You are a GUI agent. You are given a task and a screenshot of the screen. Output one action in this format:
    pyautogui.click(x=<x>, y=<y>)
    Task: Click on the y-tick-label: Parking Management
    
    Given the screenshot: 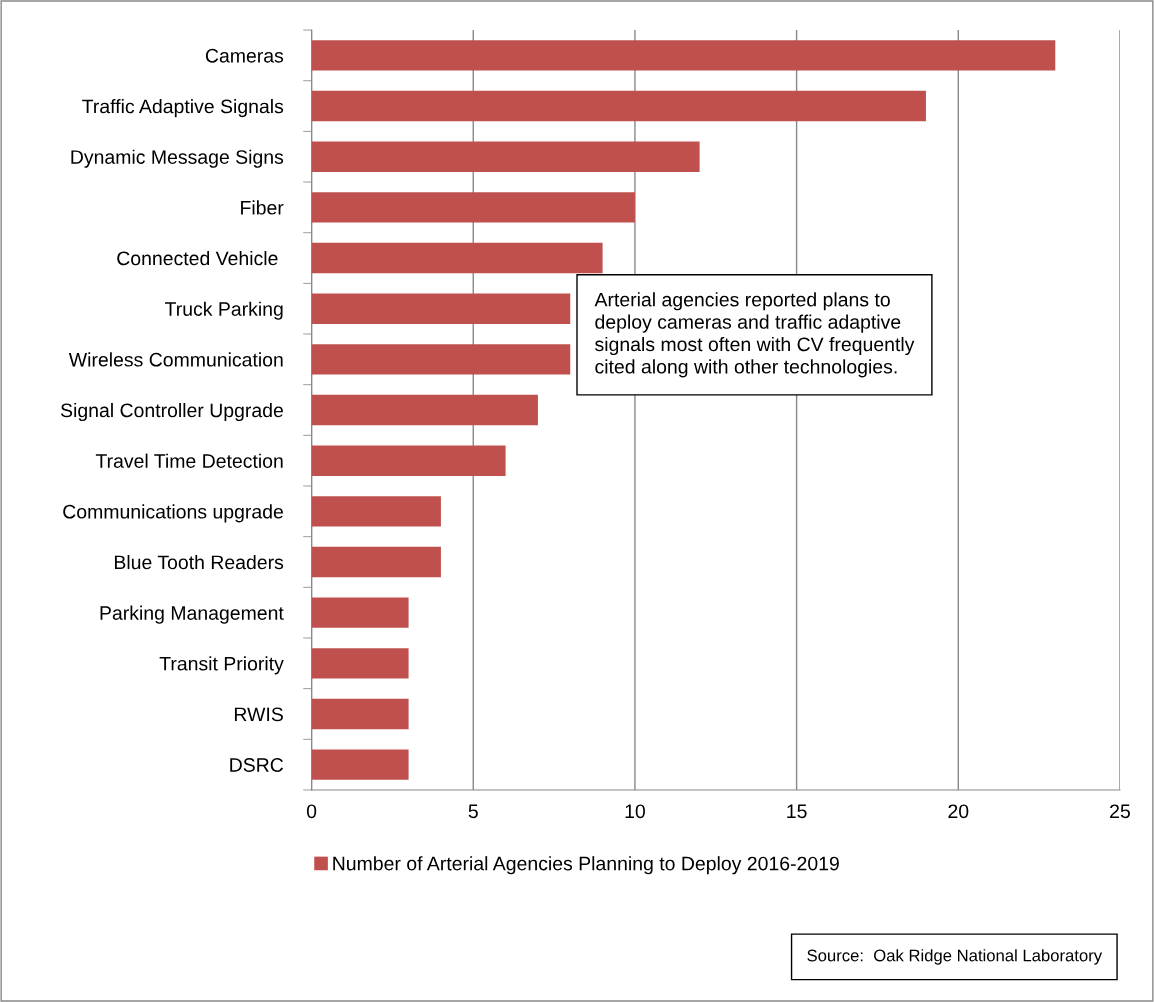 What is the action you would take?
    pyautogui.click(x=192, y=614)
    